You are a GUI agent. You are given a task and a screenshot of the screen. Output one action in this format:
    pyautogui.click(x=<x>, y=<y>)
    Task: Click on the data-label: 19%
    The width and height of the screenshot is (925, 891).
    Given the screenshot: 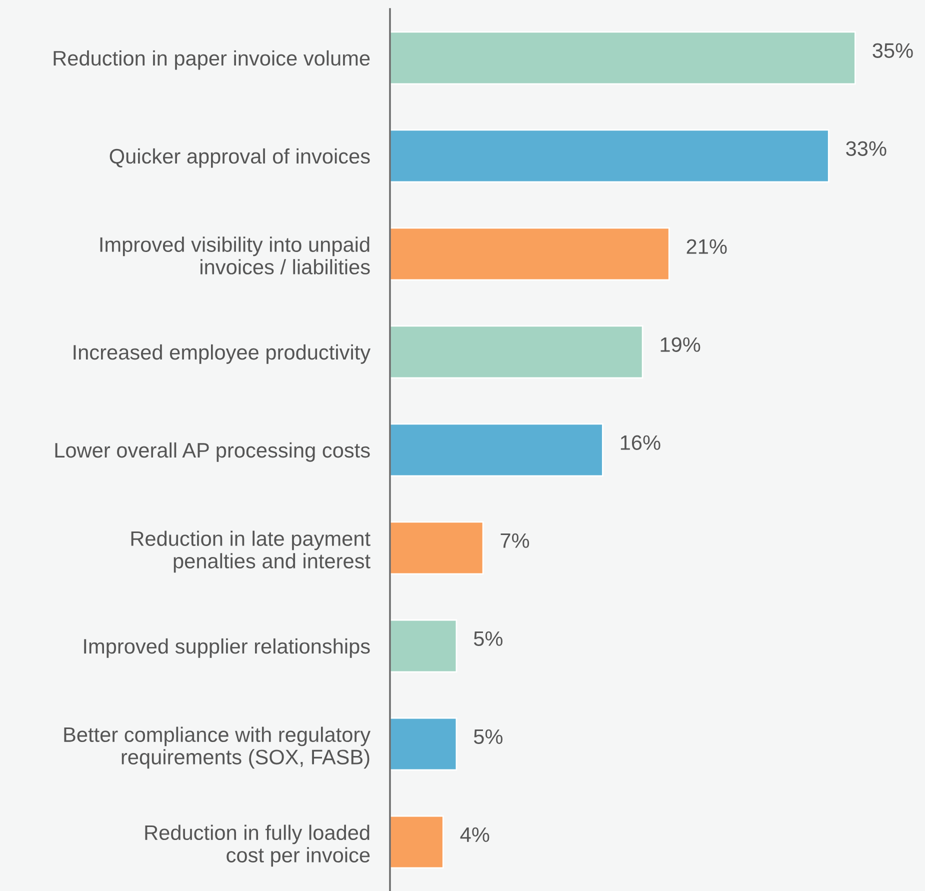 What is the action you would take?
    pyautogui.click(x=680, y=344)
    